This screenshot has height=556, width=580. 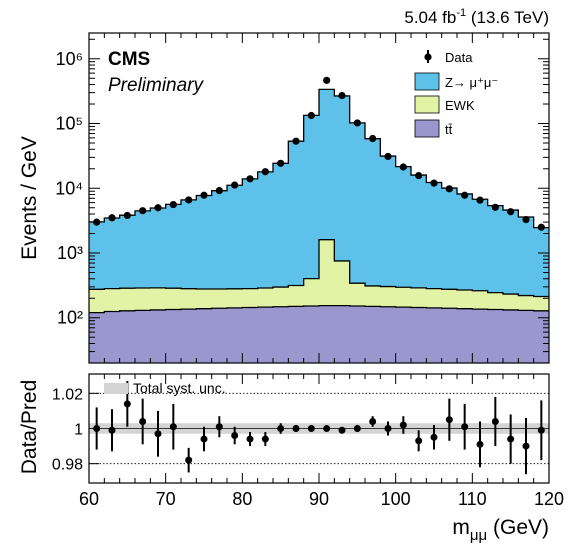 I want to click on legend-syst-label: Total syst. unc., so click(x=179, y=388).